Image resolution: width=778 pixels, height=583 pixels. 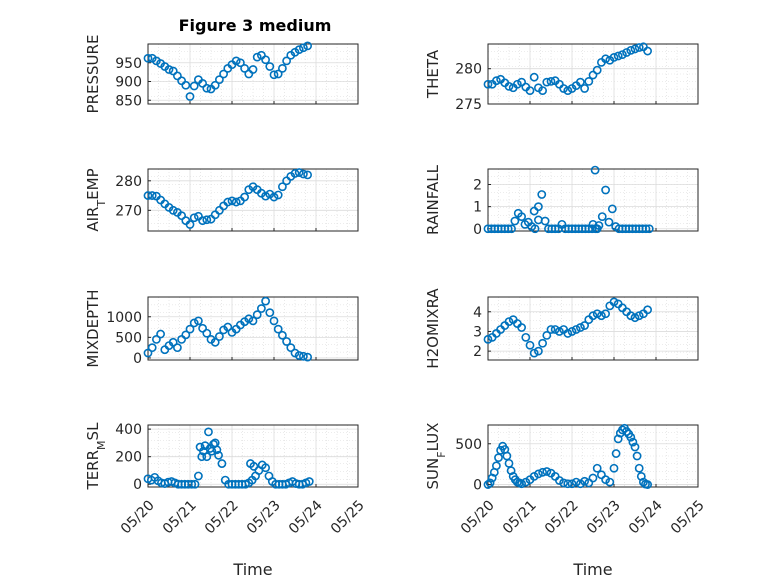 I want to click on y-tick-label: 3, so click(x=477, y=332).